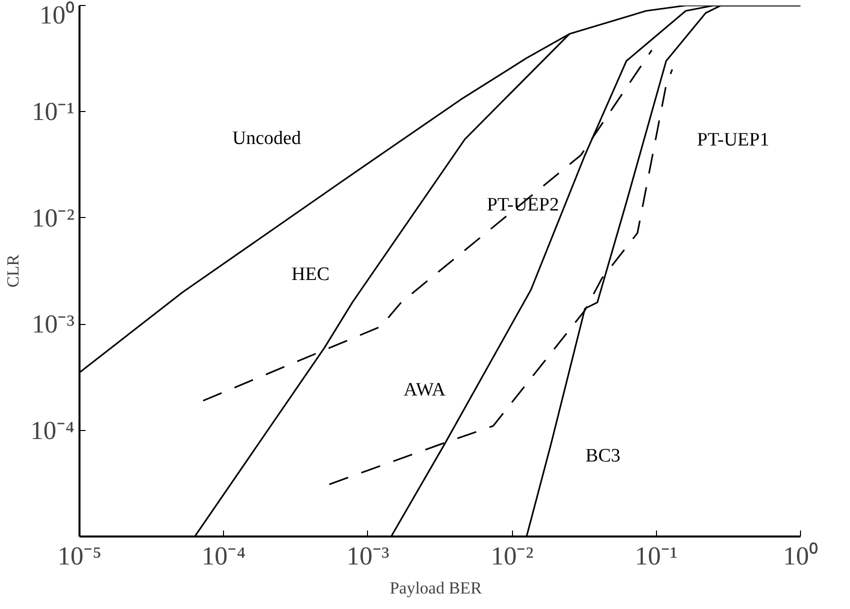  Describe the element at coordinates (12, 271) in the screenshot. I see `y-axis-title: CLR` at that location.